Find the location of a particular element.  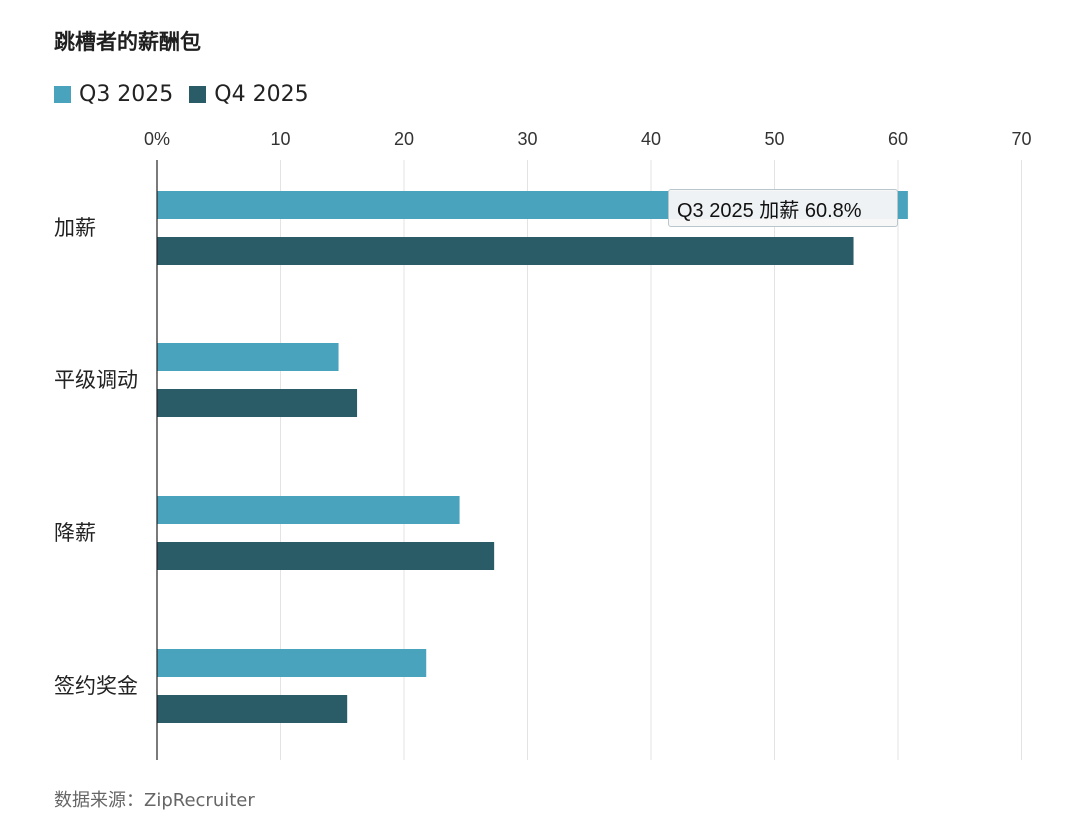

legend-swatch-q4 is located at coordinates (198, 94).